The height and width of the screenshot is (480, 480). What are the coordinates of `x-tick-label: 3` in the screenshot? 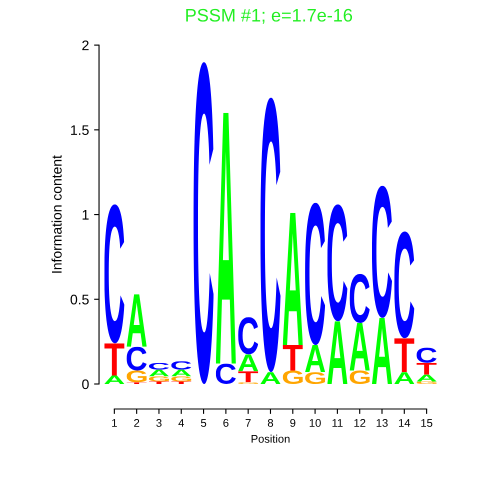 It's located at (159, 423).